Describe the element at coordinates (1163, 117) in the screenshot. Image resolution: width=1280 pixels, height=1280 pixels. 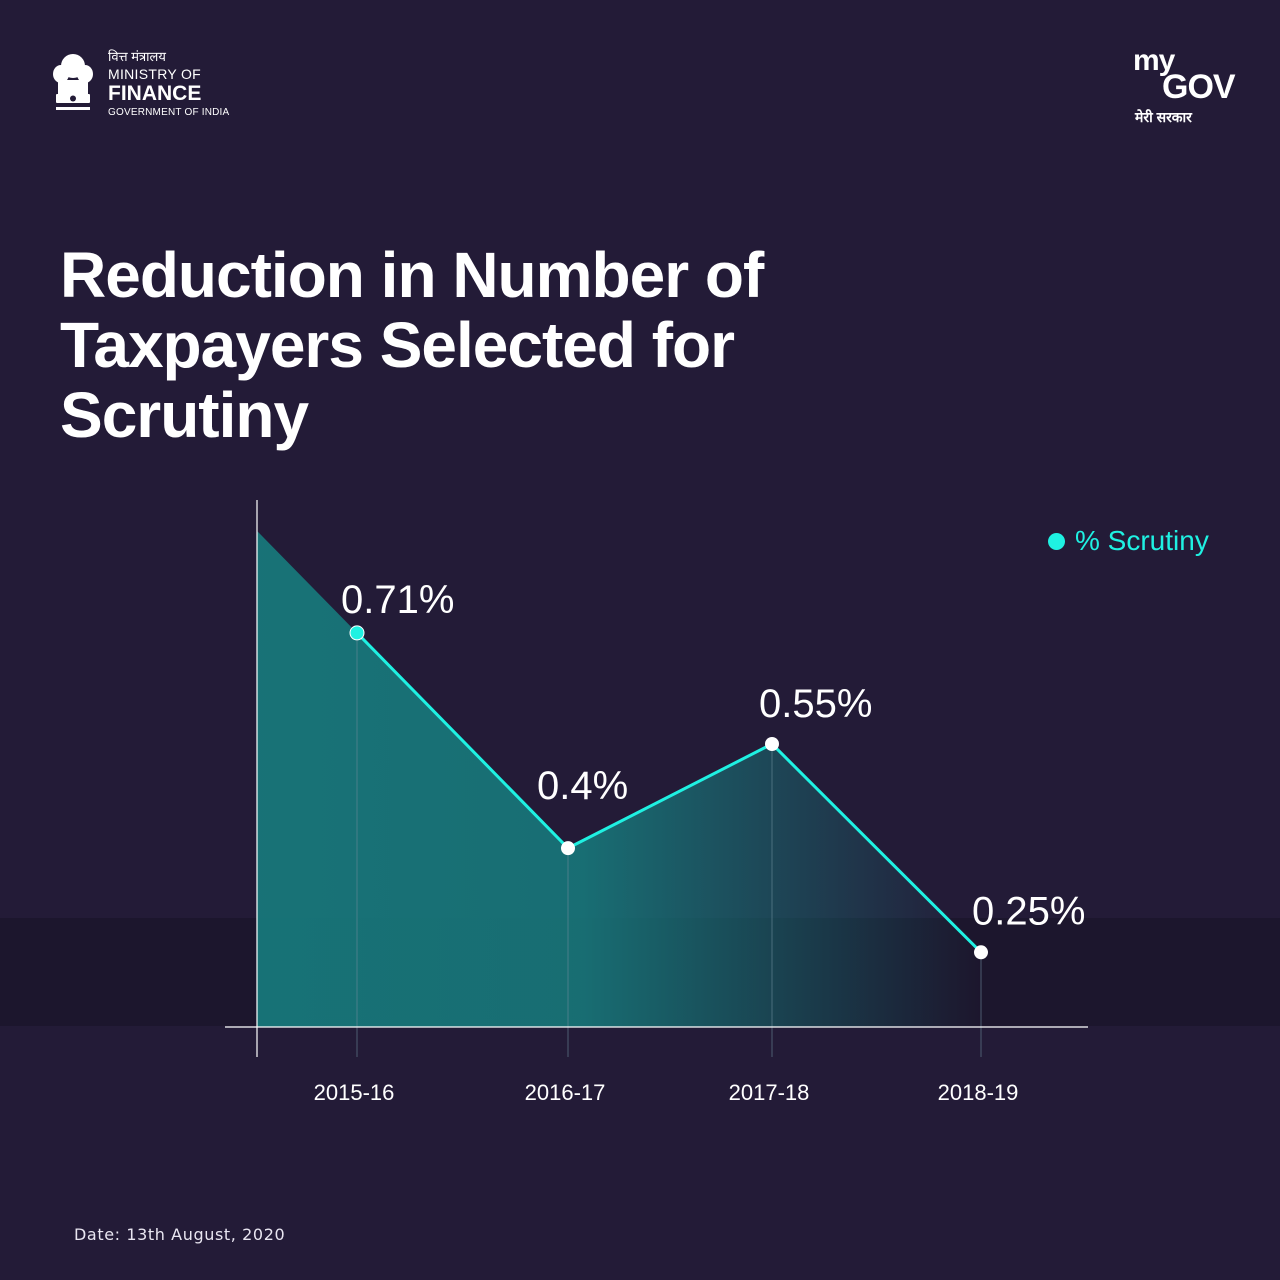
I see `mygov-hindi-text: मेरी सरकार` at that location.